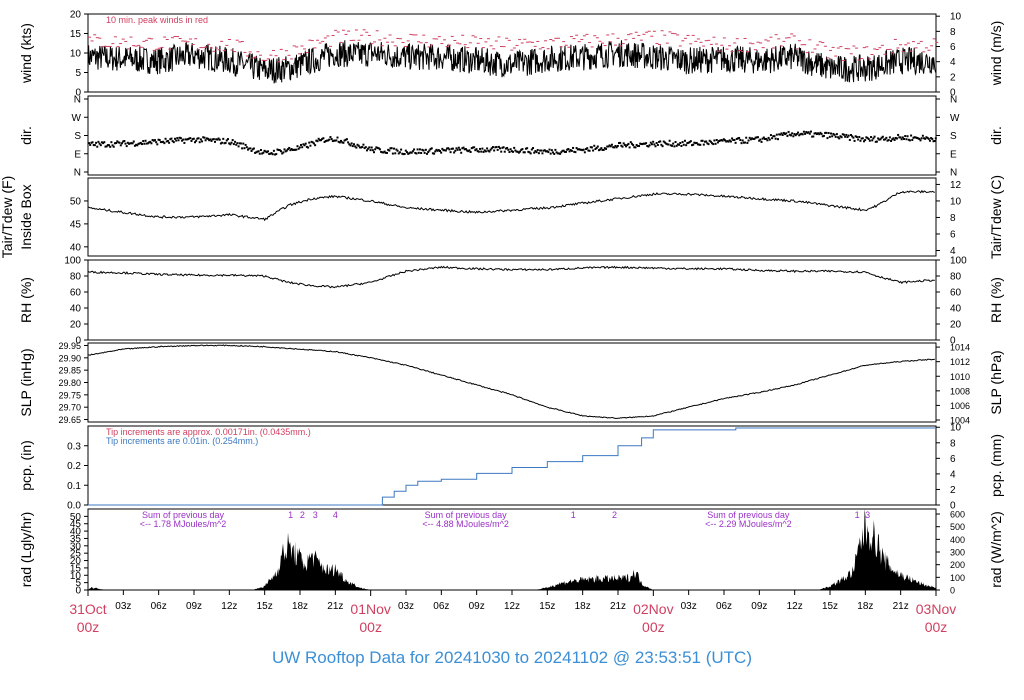 Image resolution: width=1024 pixels, height=700 pixels. Describe the element at coordinates (956, 277) in the screenshot. I see `y2-tick-label: 80` at that location.